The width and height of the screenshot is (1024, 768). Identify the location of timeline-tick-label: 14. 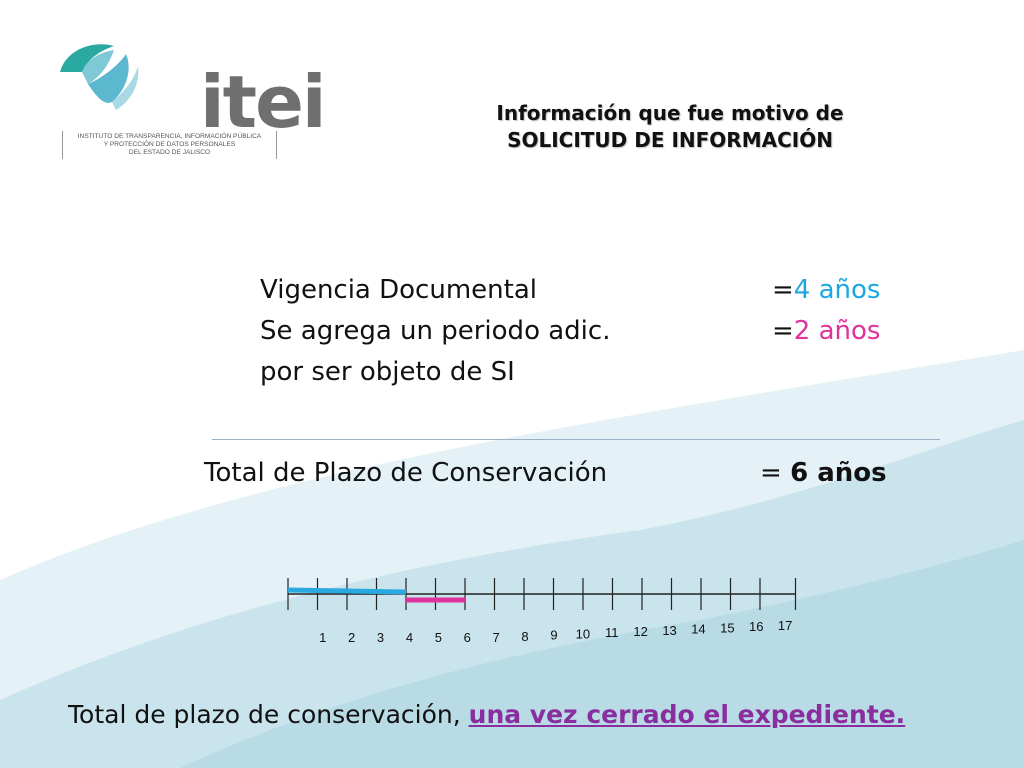
(698, 629).